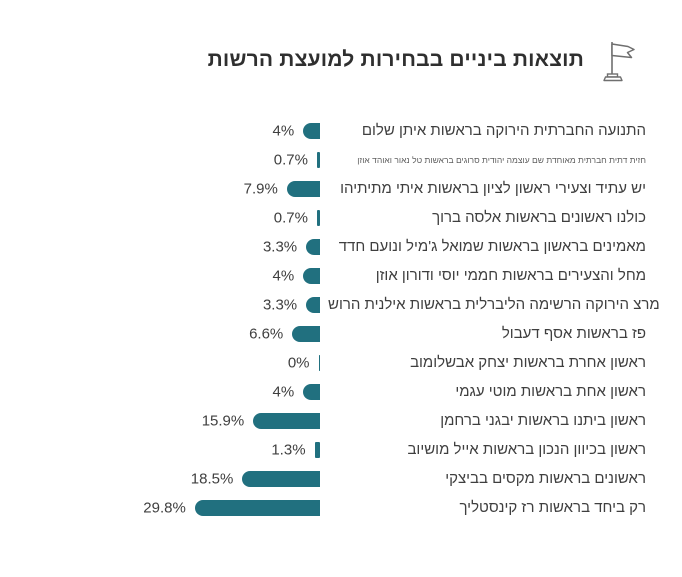  What do you see at coordinates (160, 188) in the screenshot?
I see `bar-zone: 7.9%` at bounding box center [160, 188].